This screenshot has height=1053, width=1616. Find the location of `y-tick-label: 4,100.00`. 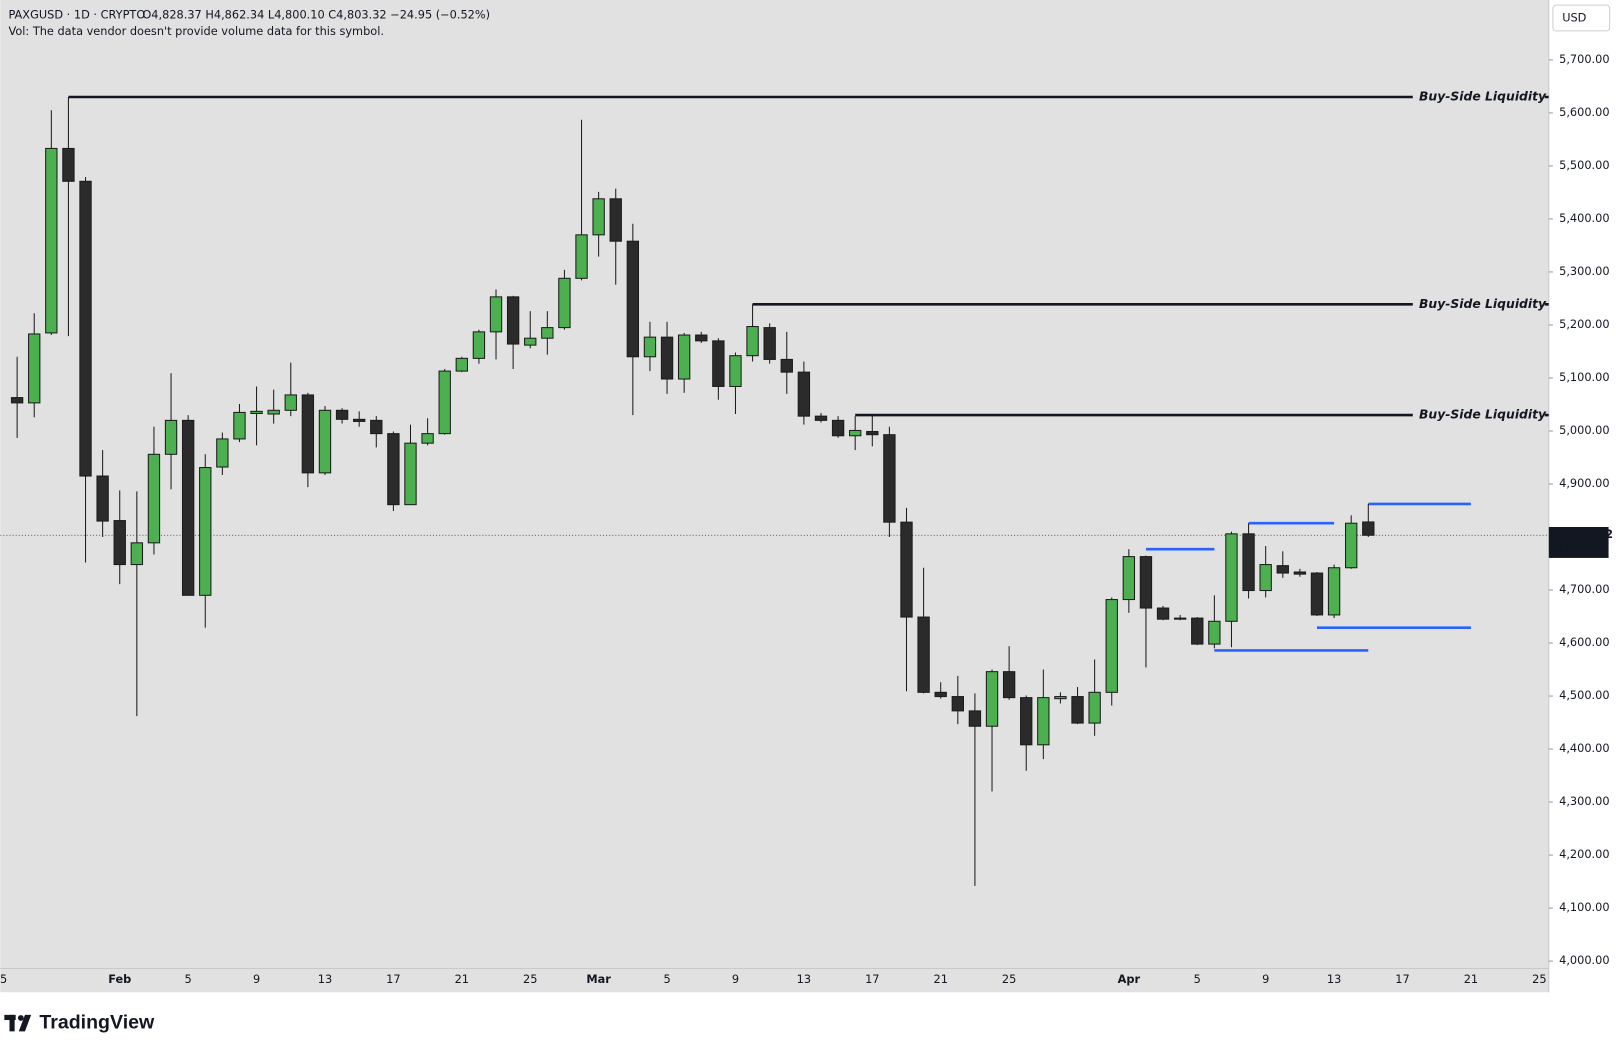

y-tick-label: 4,100.00 is located at coordinates (1584, 907).